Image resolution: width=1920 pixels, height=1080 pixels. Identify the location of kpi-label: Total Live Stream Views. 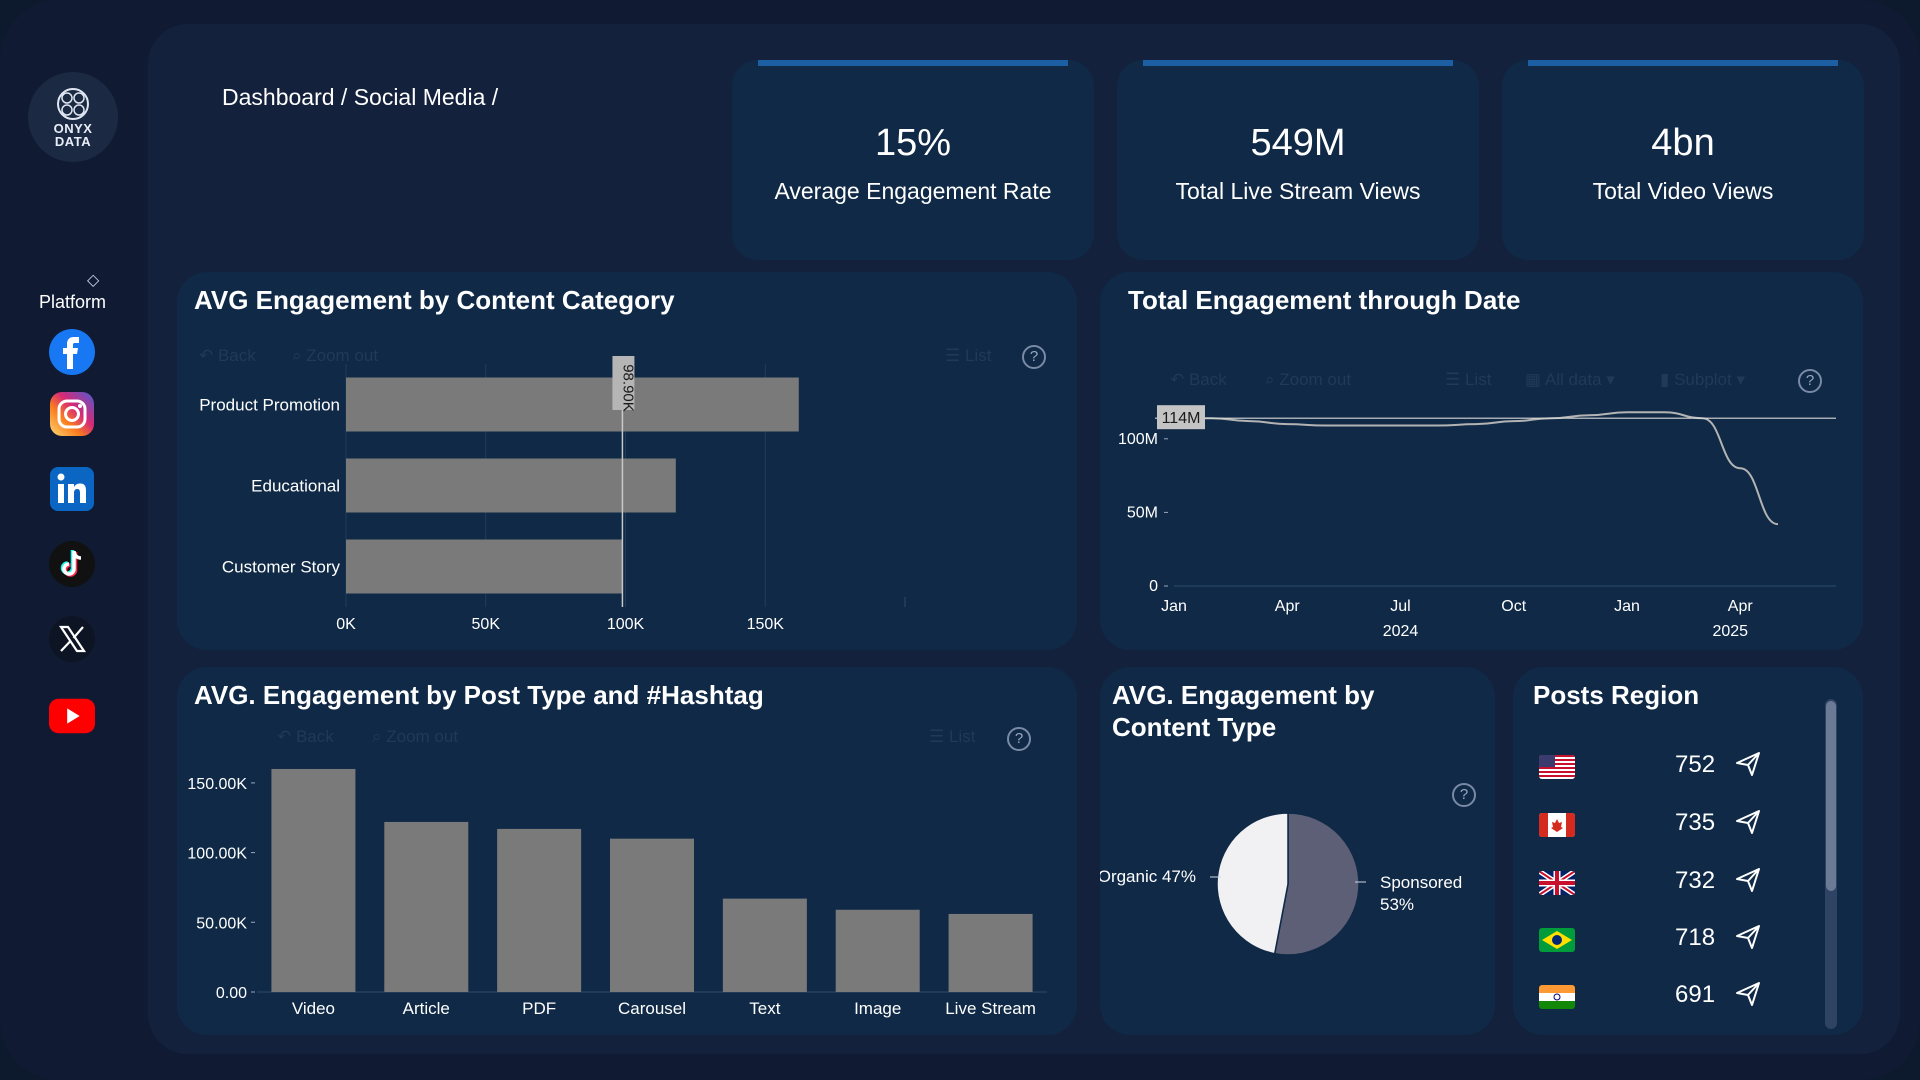
(1298, 191).